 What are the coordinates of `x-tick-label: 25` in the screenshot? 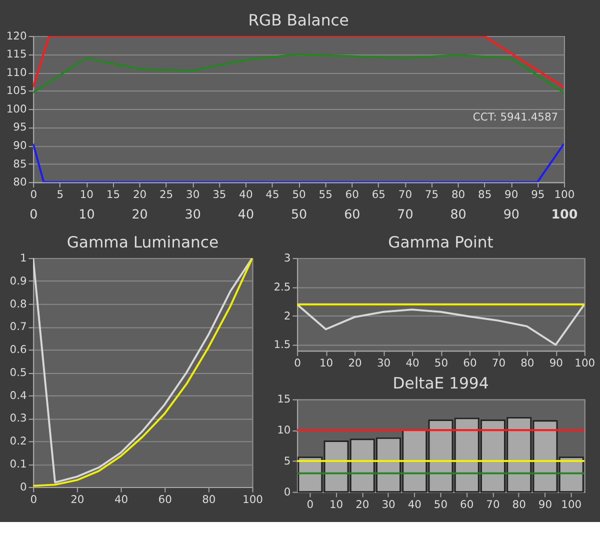 It's located at (167, 195).